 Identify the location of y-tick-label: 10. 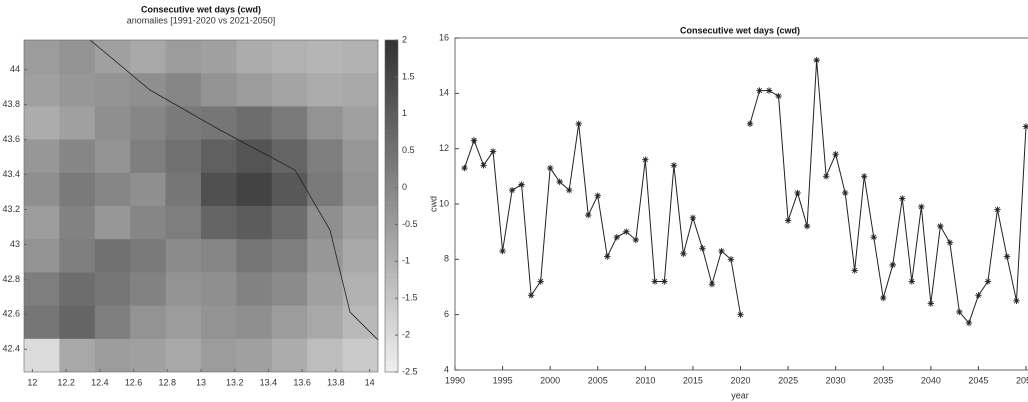
(444, 203).